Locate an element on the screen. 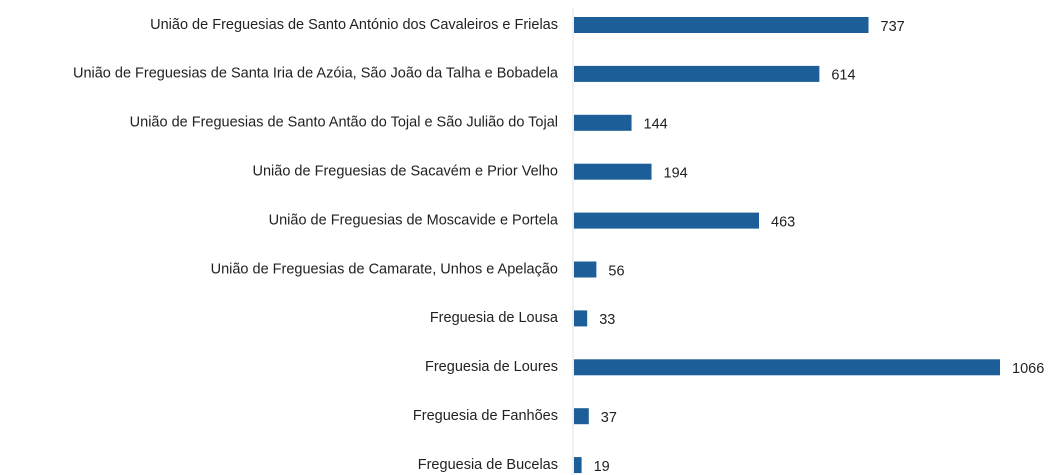 Image resolution: width=1051 pixels, height=475 pixels. value-label: 1066 is located at coordinates (1028, 369).